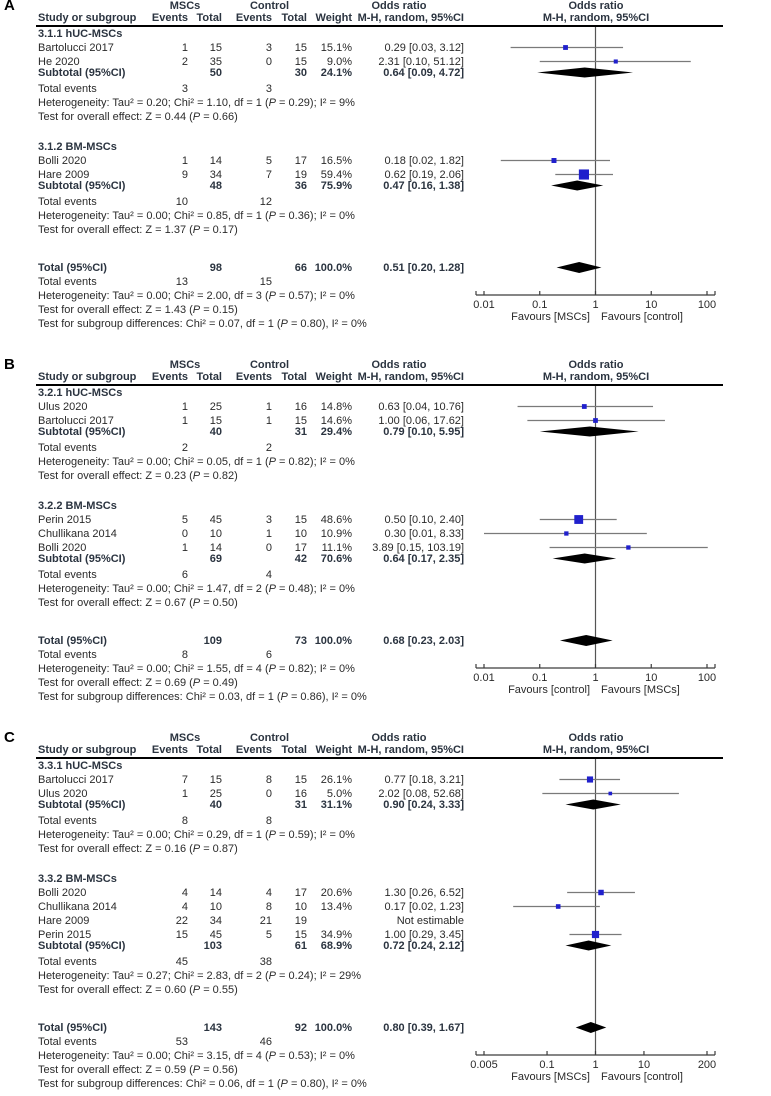 This screenshot has height=1096, width=771. Describe the element at coordinates (268, 407) in the screenshot. I see `study-events-ctrl: 1` at that location.